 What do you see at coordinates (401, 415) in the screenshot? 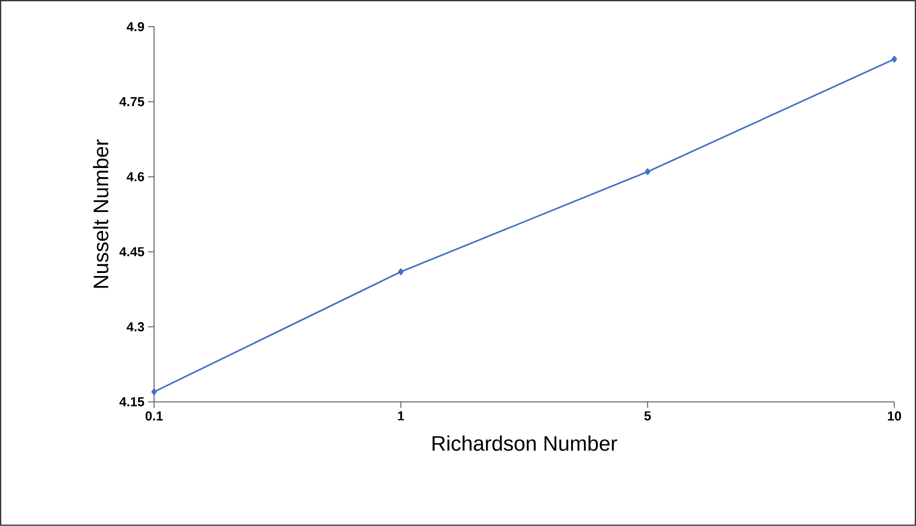
I see `x-tick-label: 1` at bounding box center [401, 415].